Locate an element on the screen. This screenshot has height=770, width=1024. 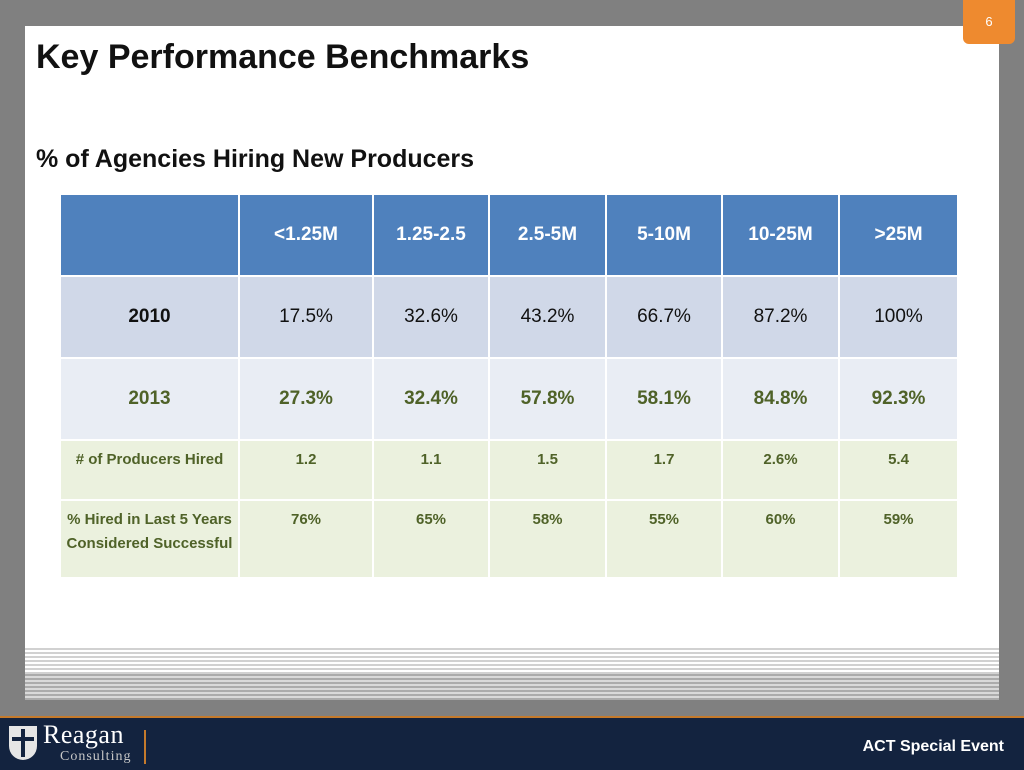
row-label: # of Producers Hired is located at coordinates (149, 470).